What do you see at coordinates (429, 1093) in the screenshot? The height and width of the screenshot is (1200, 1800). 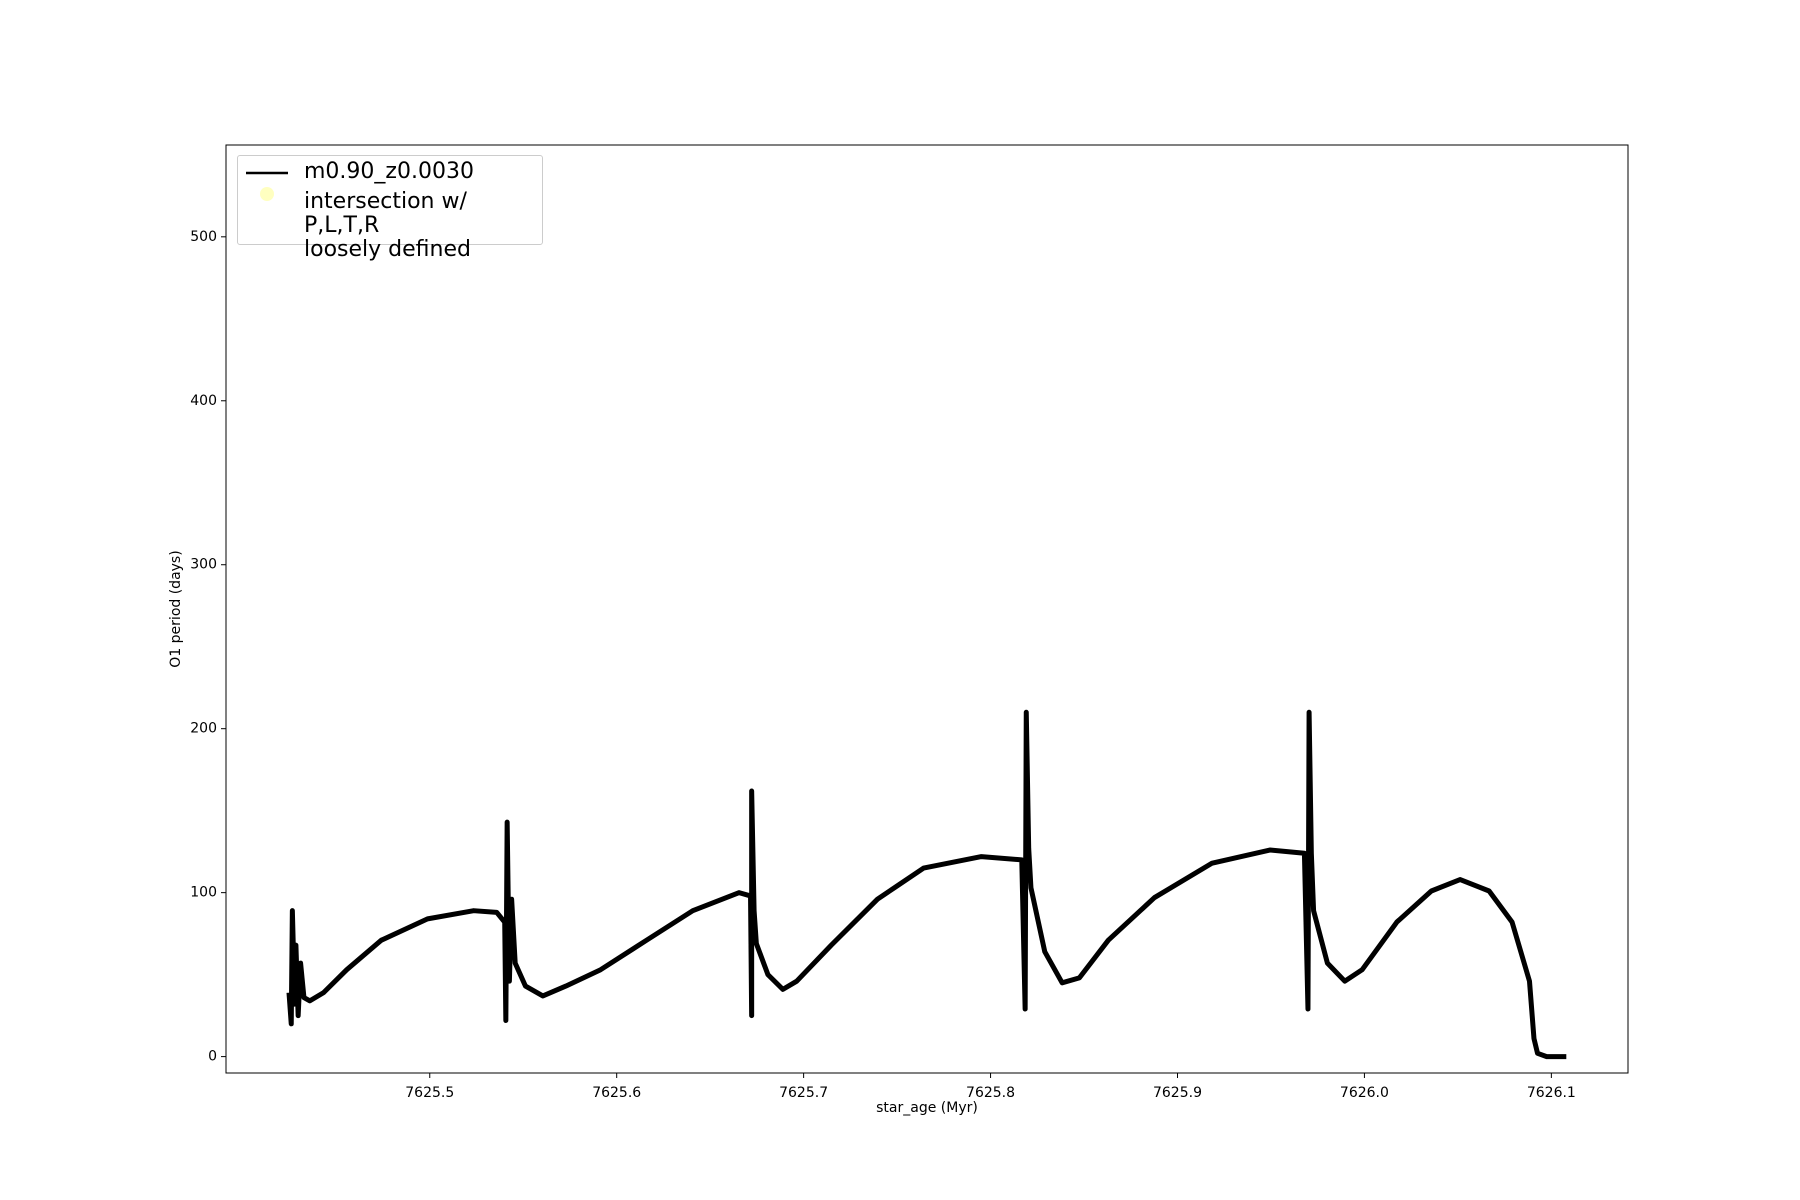 I see `x-tick-label: 7625.5` at bounding box center [429, 1093].